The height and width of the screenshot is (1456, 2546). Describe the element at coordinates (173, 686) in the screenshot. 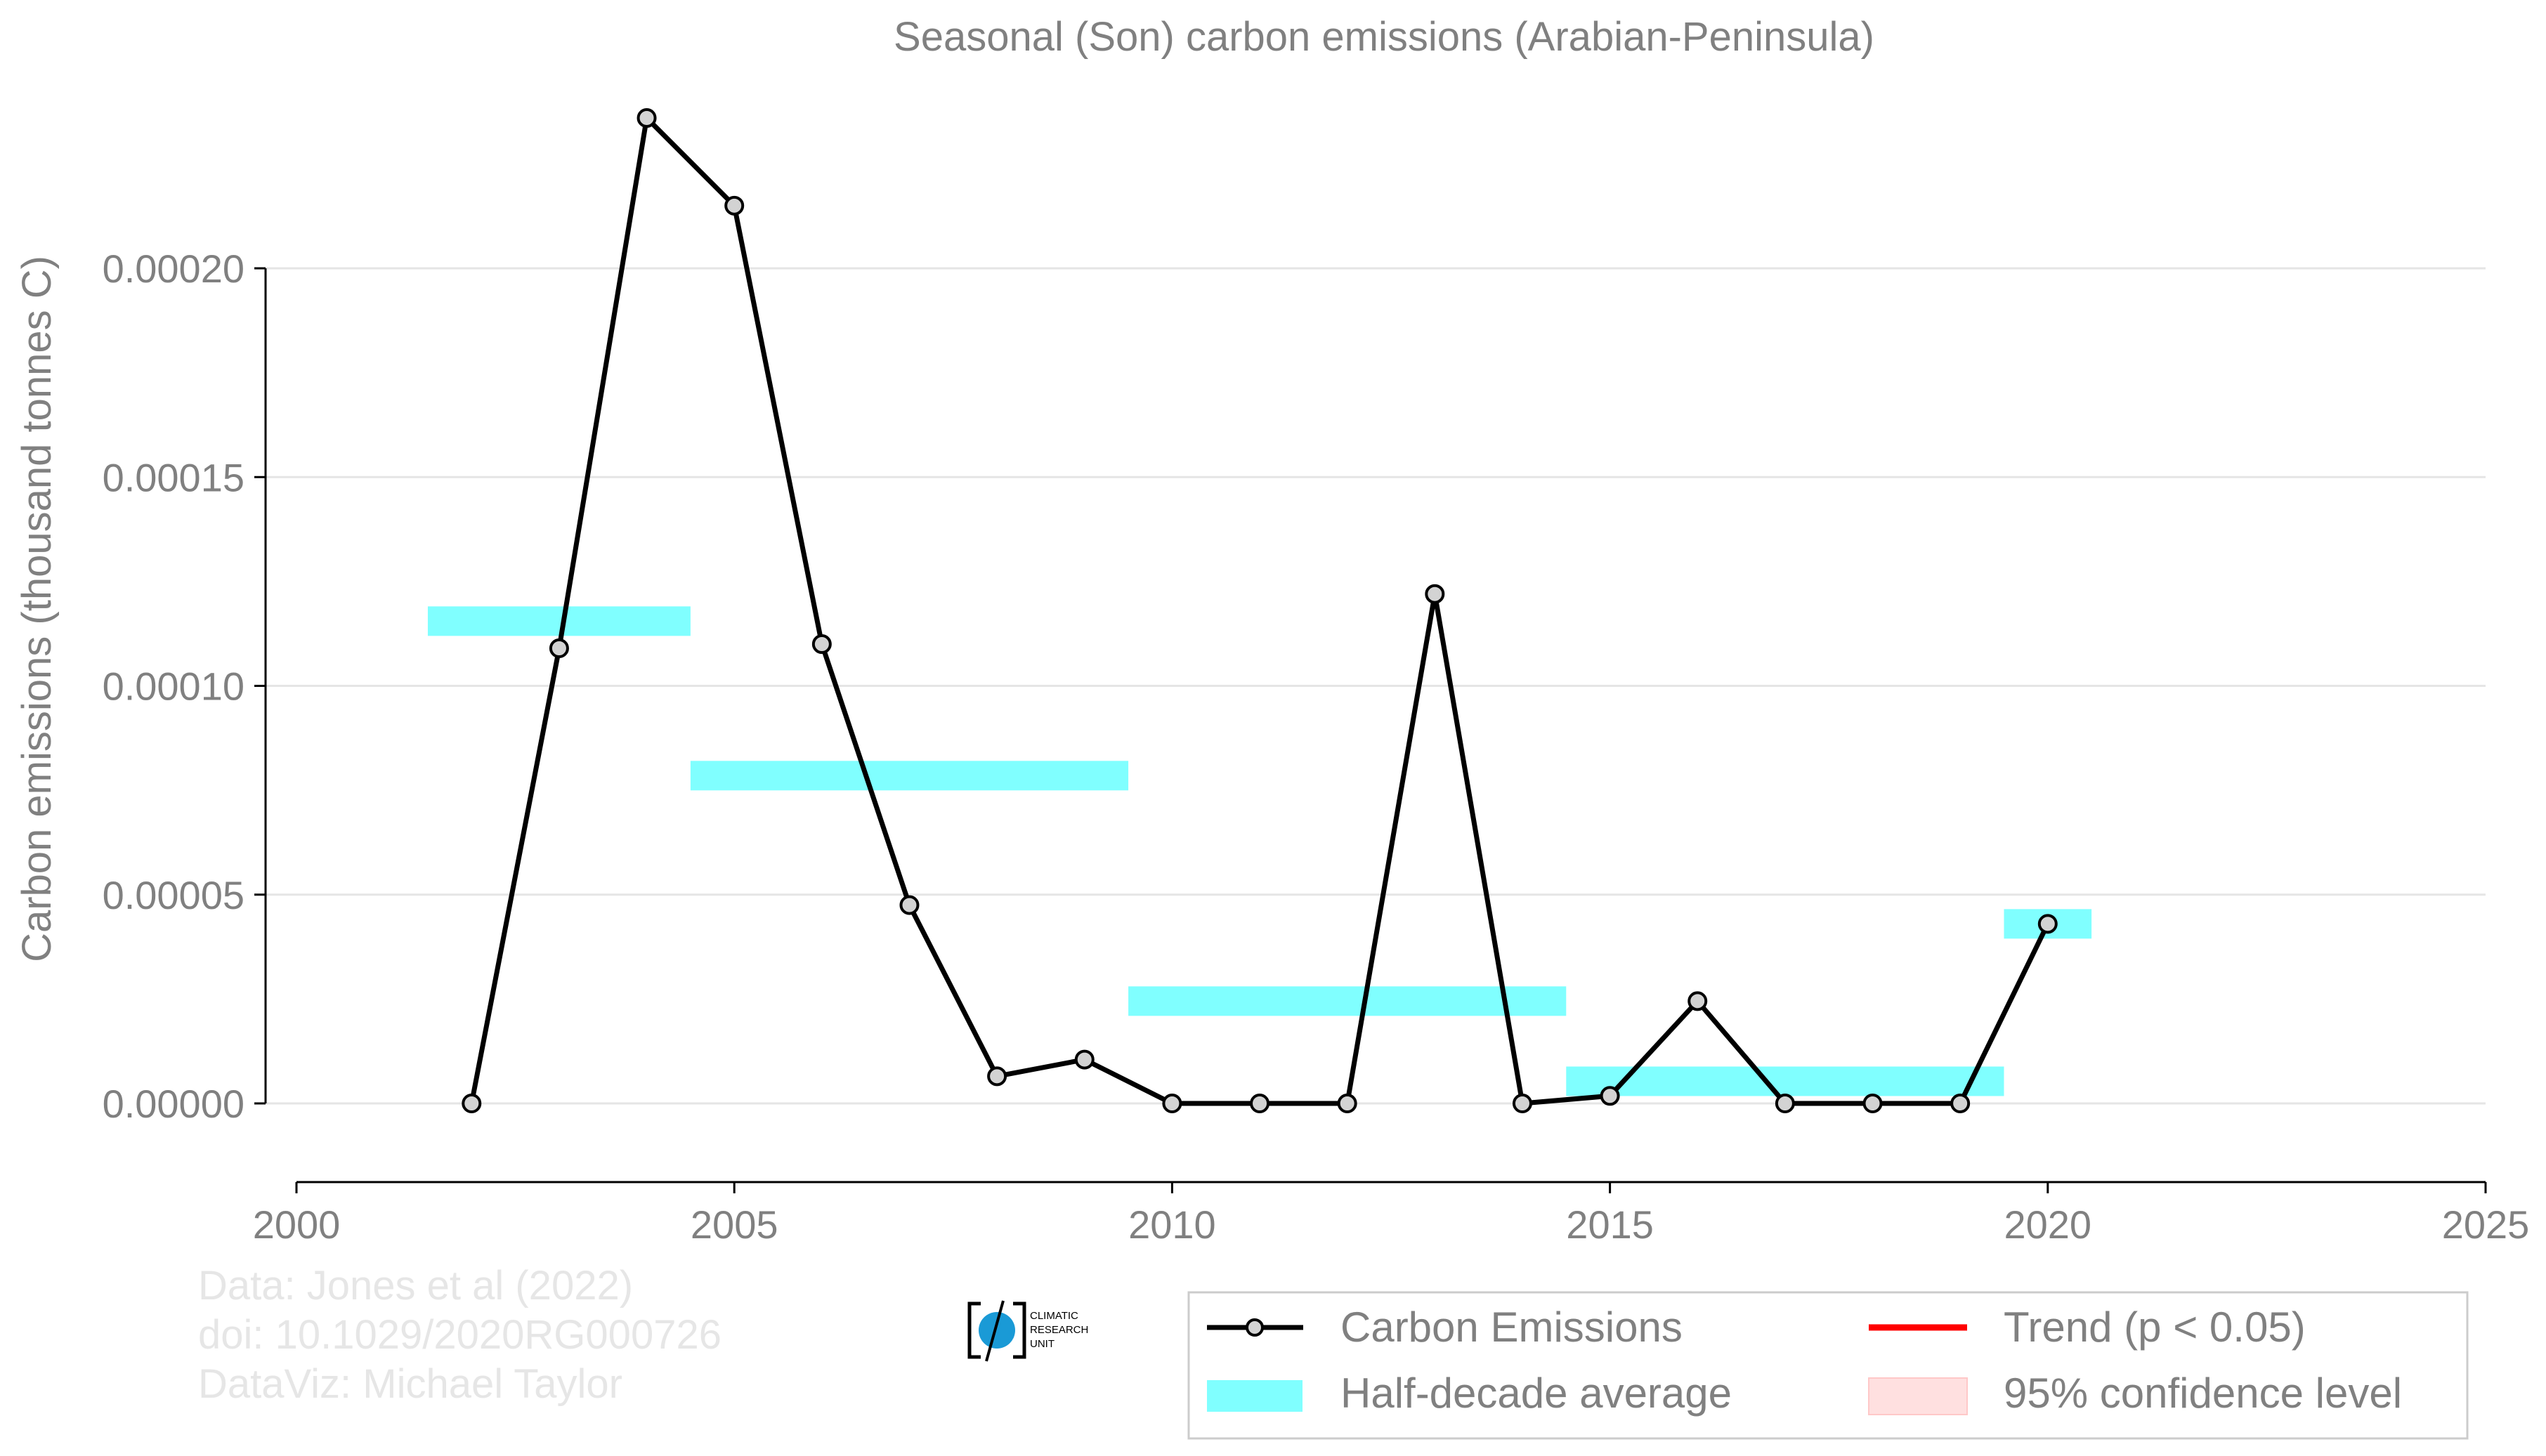

I see `y-tick-label: 0.00010` at that location.